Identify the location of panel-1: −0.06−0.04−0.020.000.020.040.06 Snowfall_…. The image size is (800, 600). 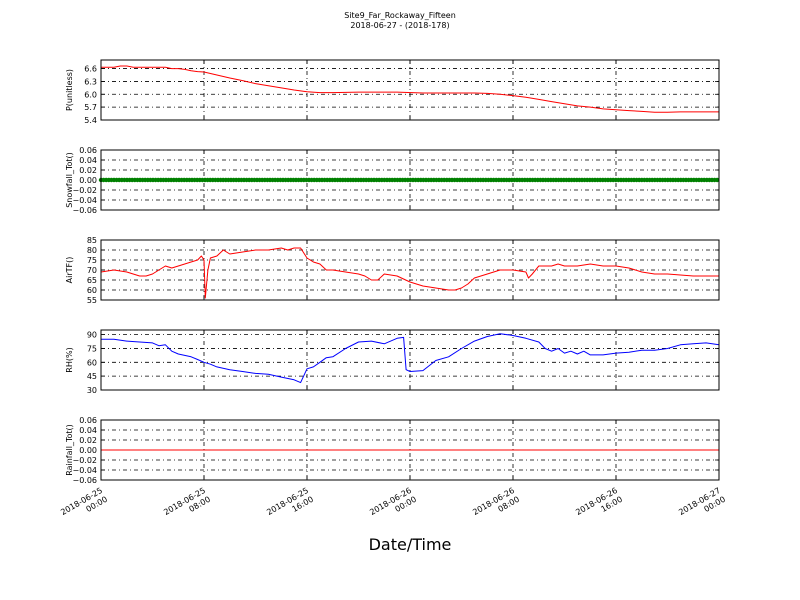
(392, 180).